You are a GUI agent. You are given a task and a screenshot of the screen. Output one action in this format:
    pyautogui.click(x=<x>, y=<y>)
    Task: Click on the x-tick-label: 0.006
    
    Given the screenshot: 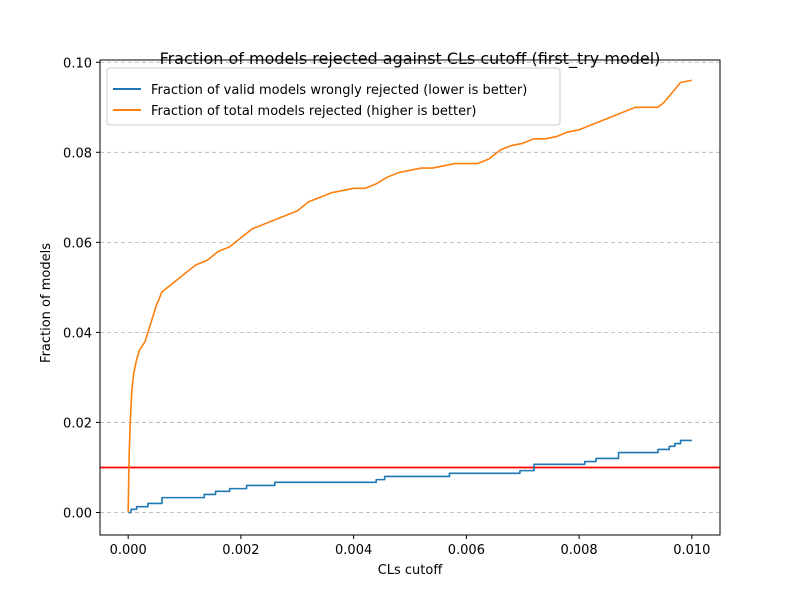 What is the action you would take?
    pyautogui.click(x=466, y=550)
    